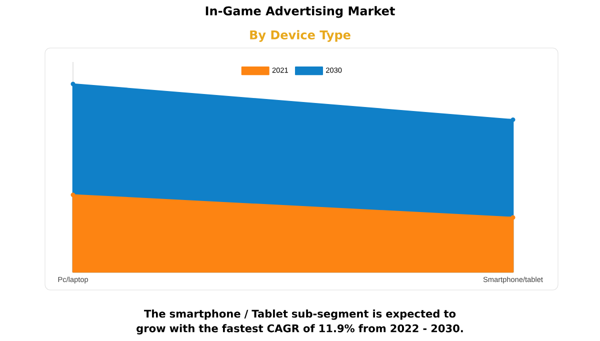  What do you see at coordinates (300, 36) in the screenshot?
I see `chart-subtitle: By Device Type` at bounding box center [300, 36].